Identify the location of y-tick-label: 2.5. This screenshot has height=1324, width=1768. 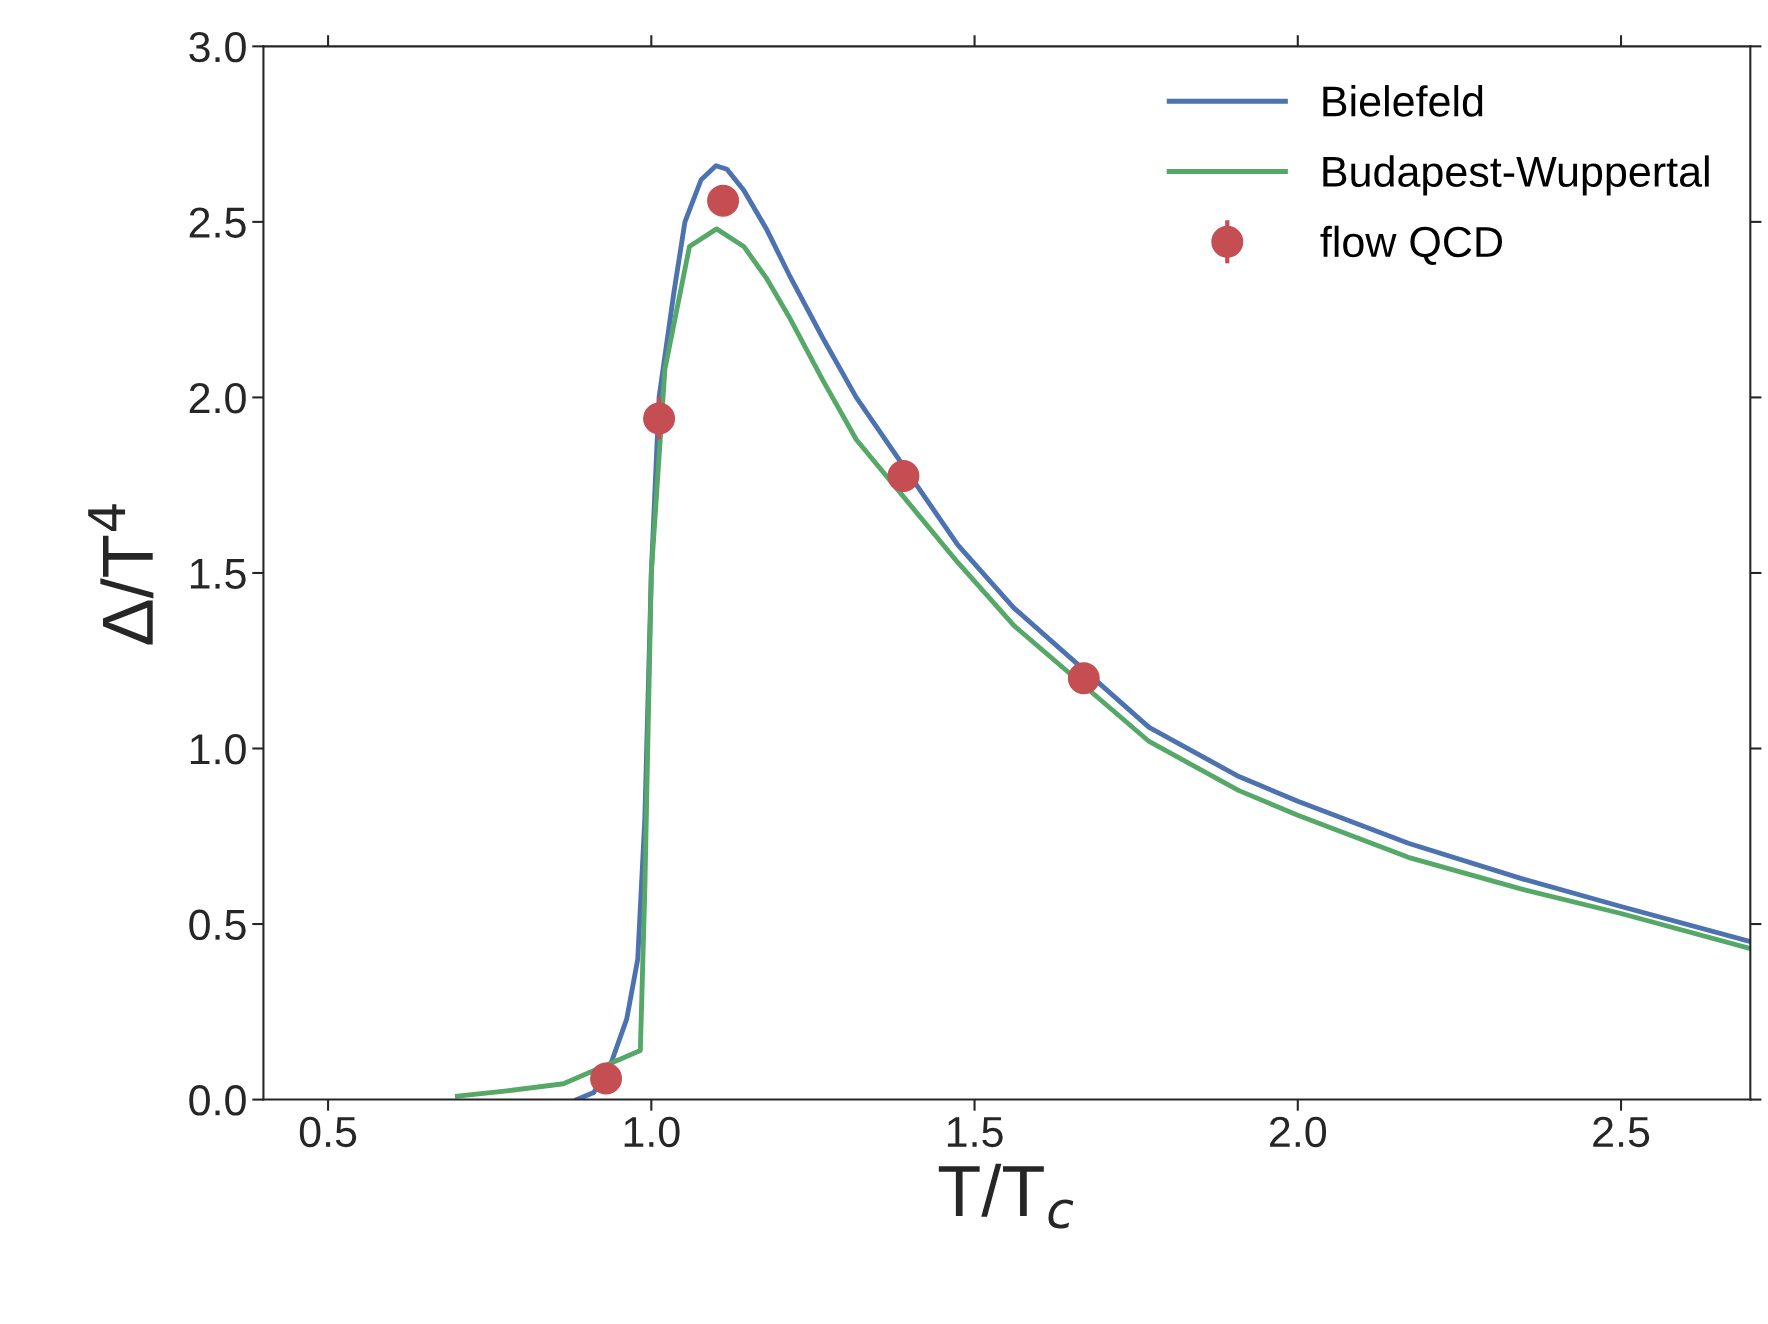
(217, 222).